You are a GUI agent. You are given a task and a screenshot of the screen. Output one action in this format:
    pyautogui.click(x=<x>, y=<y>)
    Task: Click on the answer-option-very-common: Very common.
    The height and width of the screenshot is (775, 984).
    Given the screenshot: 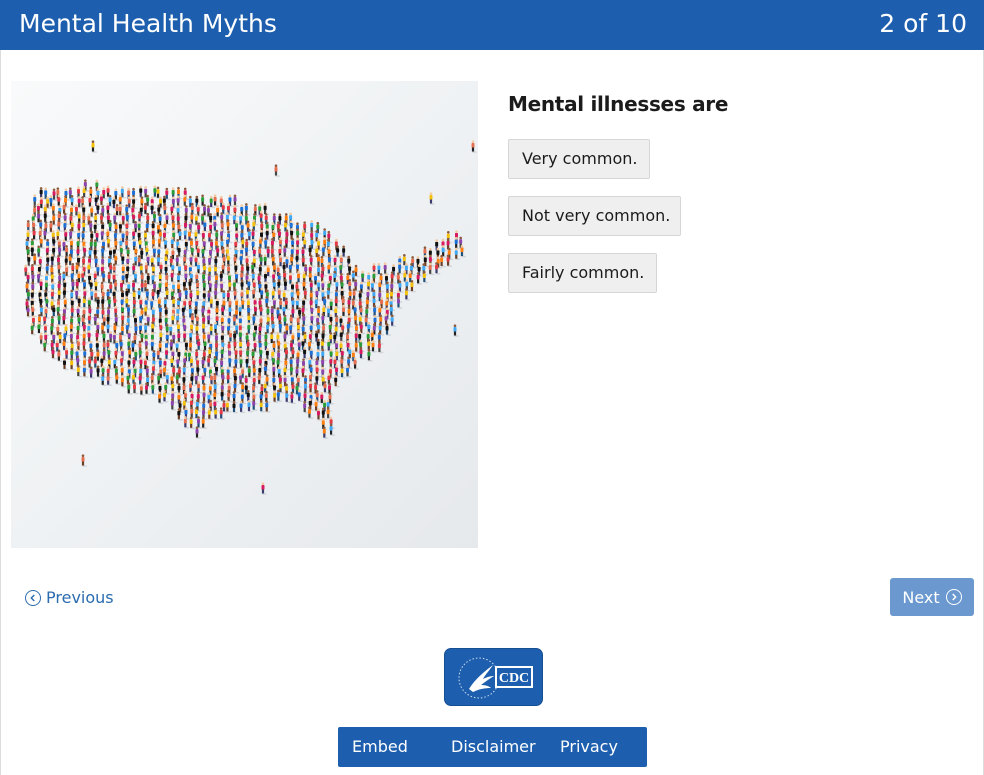 What is the action you would take?
    pyautogui.click(x=579, y=159)
    